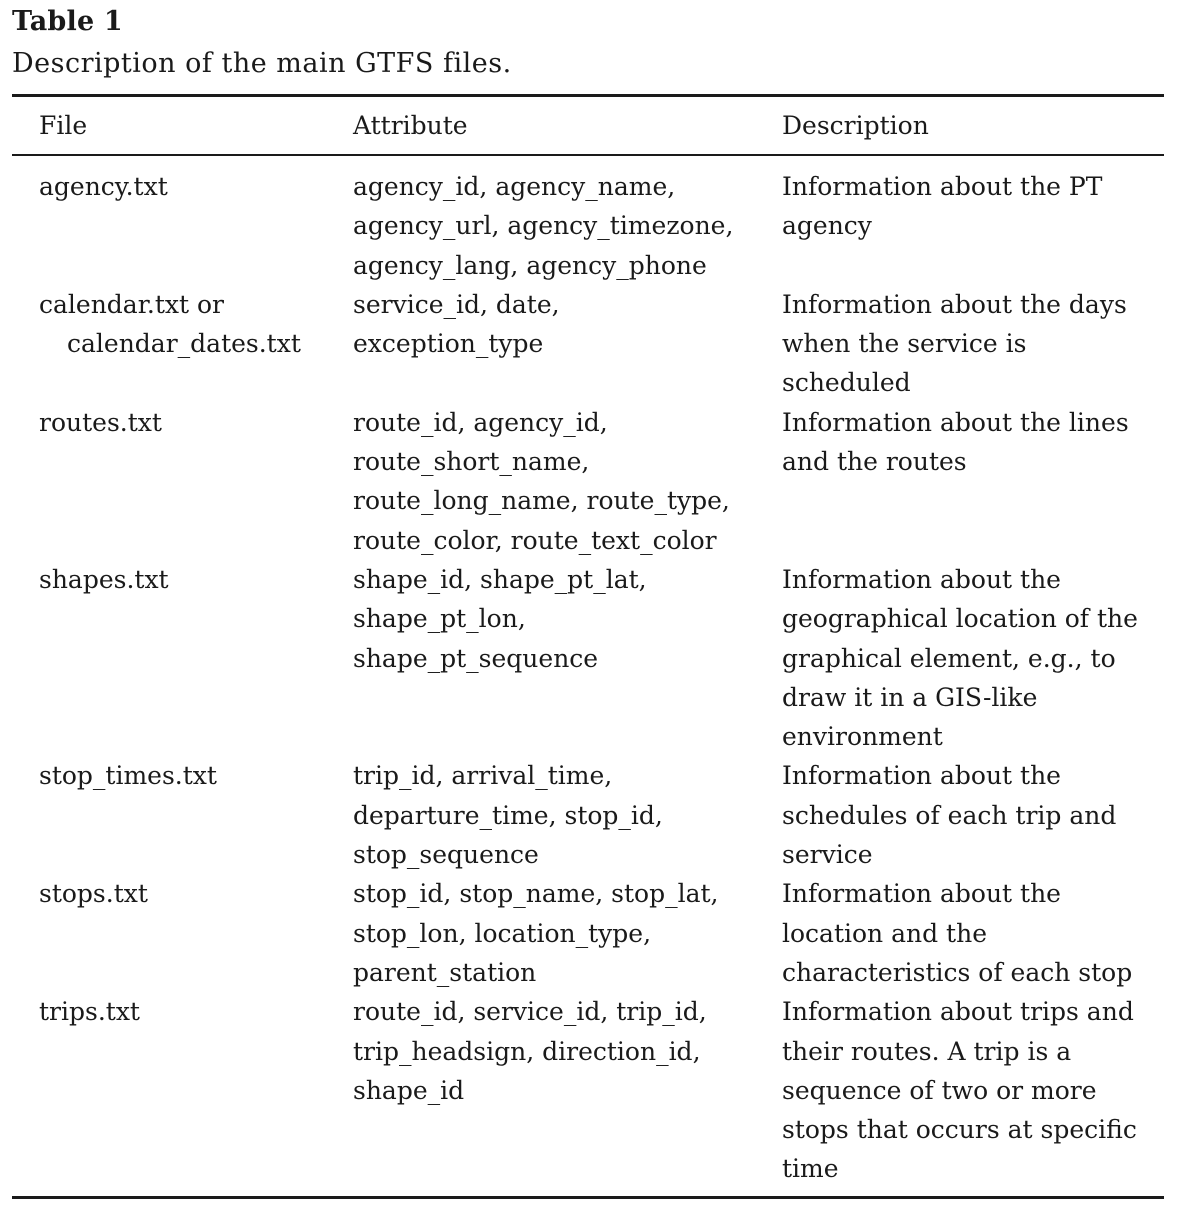 The image size is (1179, 1207). I want to click on cell-description: Information about the PT agency, so click(977, 206).